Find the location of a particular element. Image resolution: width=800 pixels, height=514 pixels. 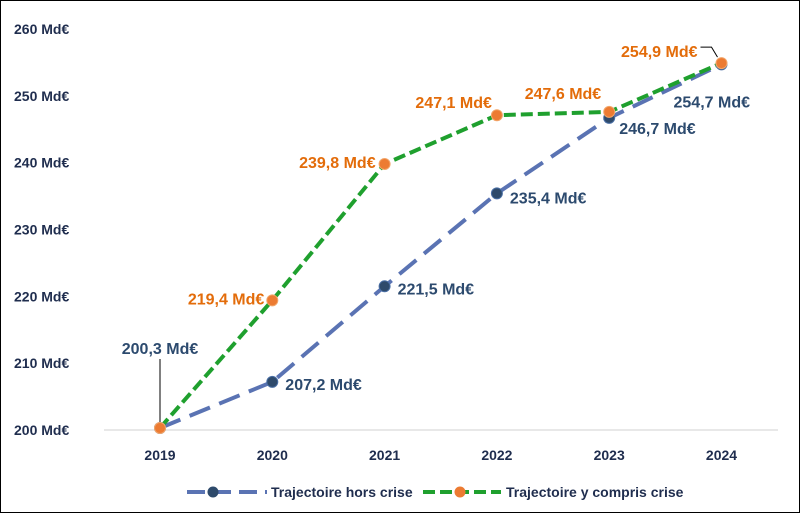

x-tick-label: 2020 is located at coordinates (272, 455).